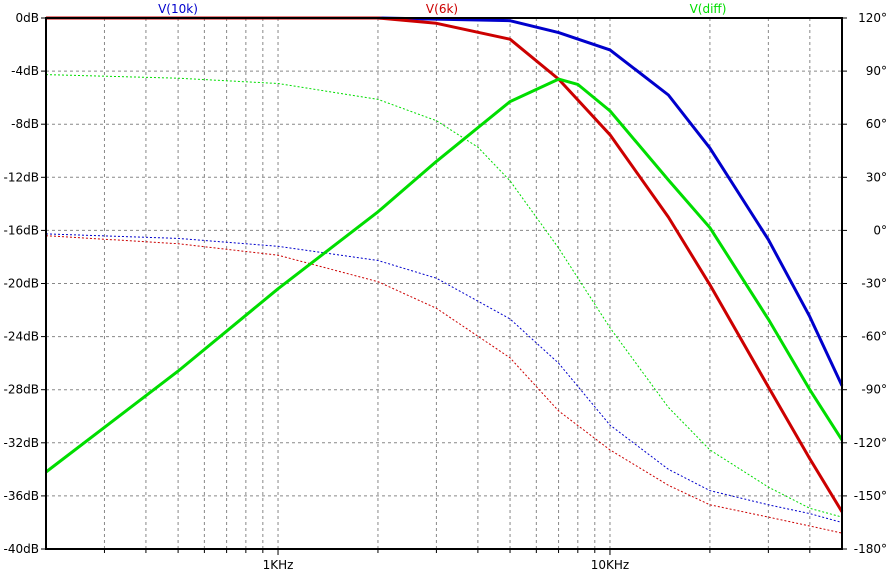 The image size is (891, 575). What do you see at coordinates (25, 71) in the screenshot?
I see `y-left-tick-label: -4dB` at bounding box center [25, 71].